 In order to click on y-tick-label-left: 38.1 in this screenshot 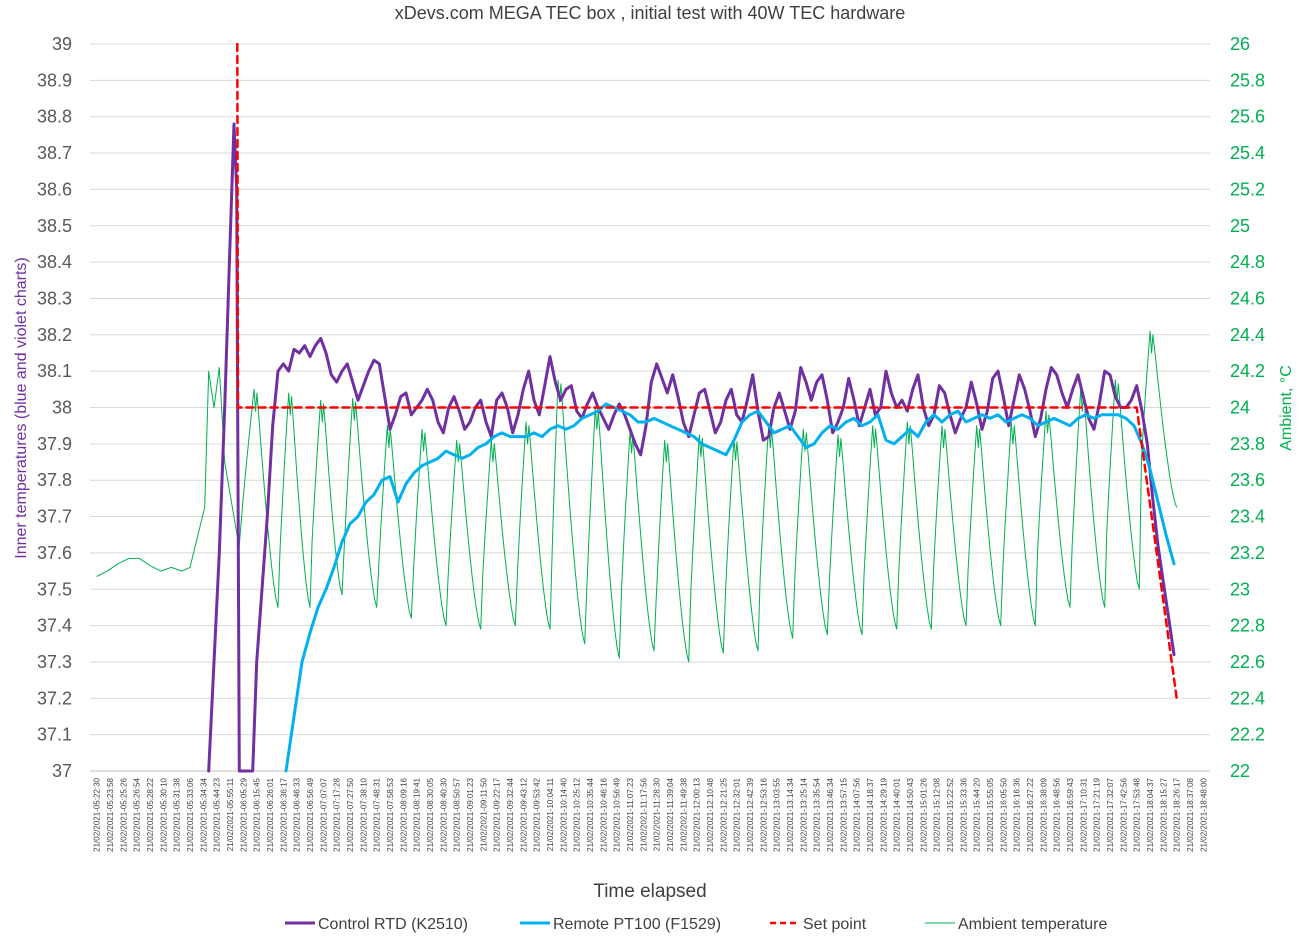, I will do `click(54, 371)`.